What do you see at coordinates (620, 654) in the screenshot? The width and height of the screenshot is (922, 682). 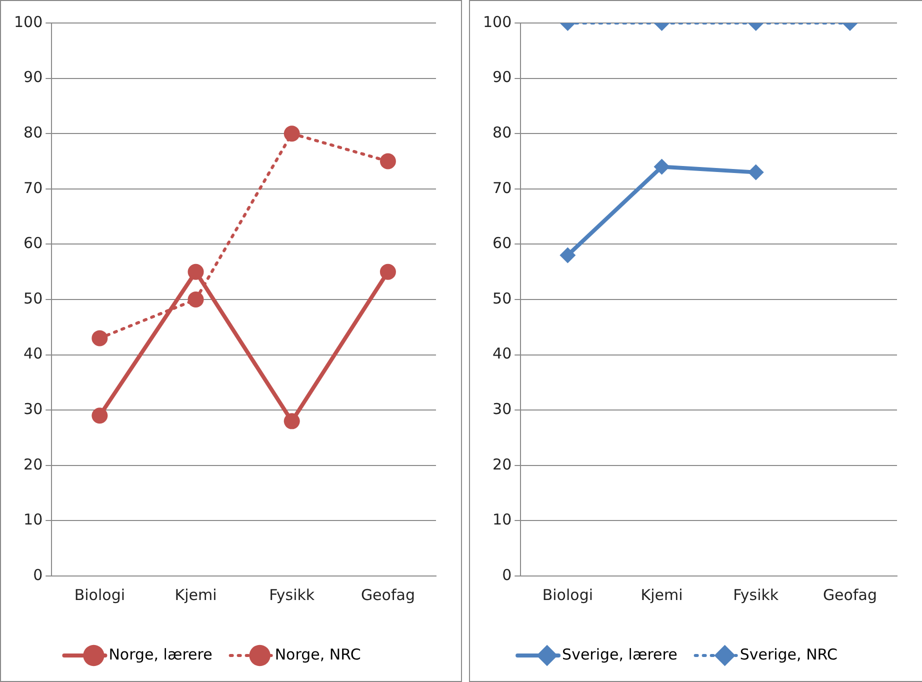 I see `legend-label: Sverige, lærere` at bounding box center [620, 654].